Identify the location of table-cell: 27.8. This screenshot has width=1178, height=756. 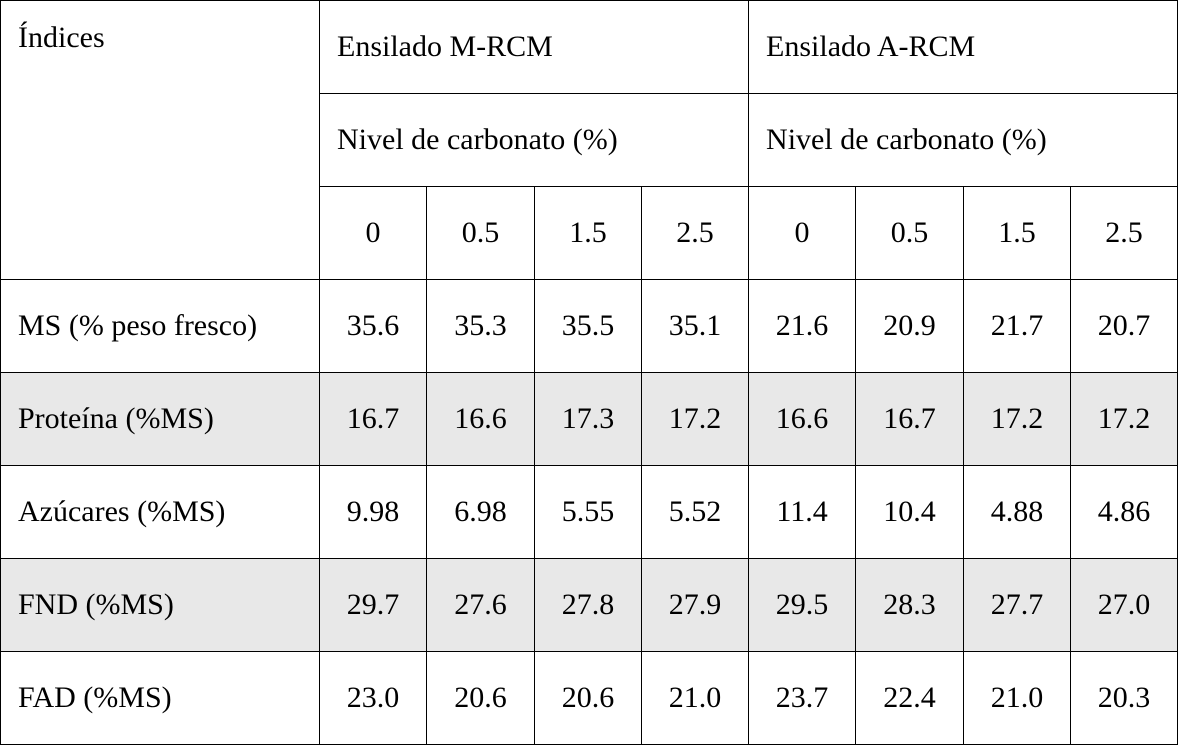
(588, 605).